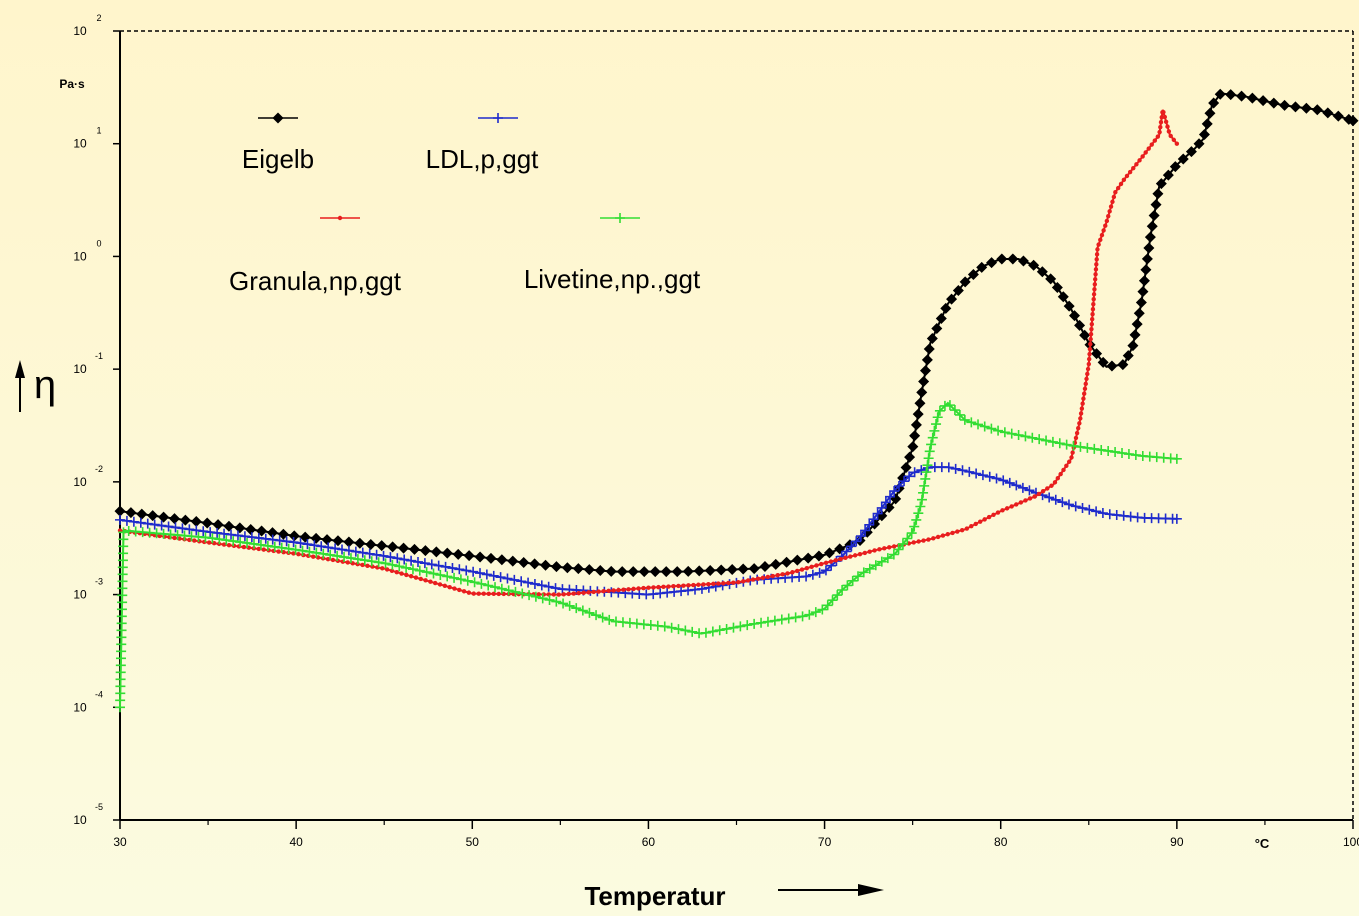 The image size is (1359, 921). I want to click on x-tick-label: 50, so click(473, 842).